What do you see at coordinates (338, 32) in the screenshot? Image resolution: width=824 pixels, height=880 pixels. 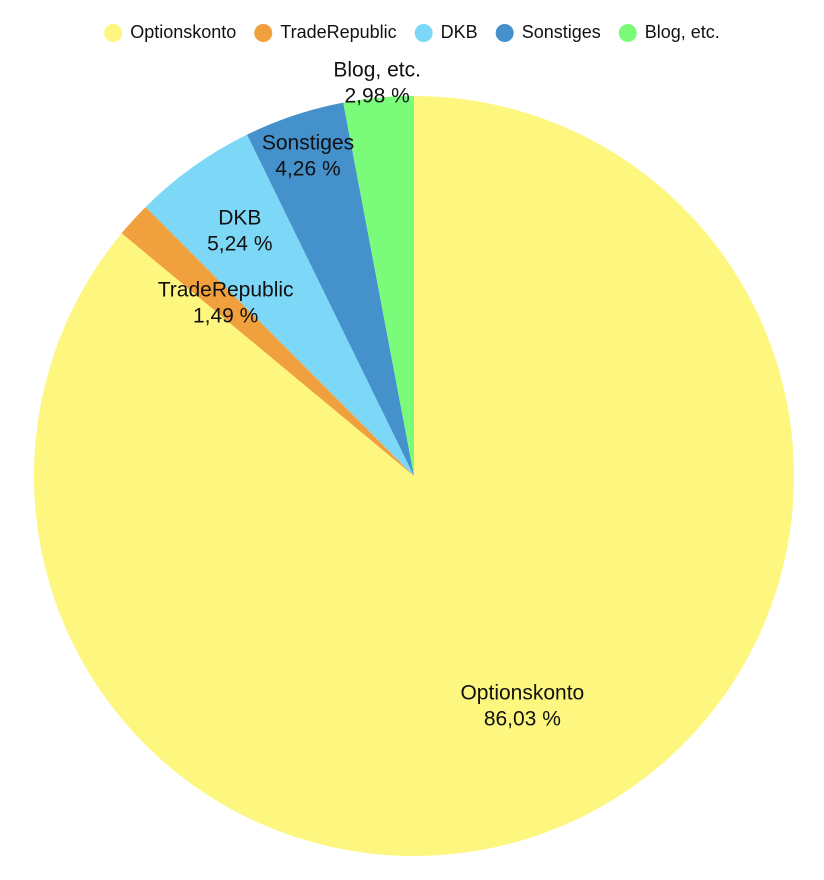 I see `legend-label: TradeRepublic` at bounding box center [338, 32].